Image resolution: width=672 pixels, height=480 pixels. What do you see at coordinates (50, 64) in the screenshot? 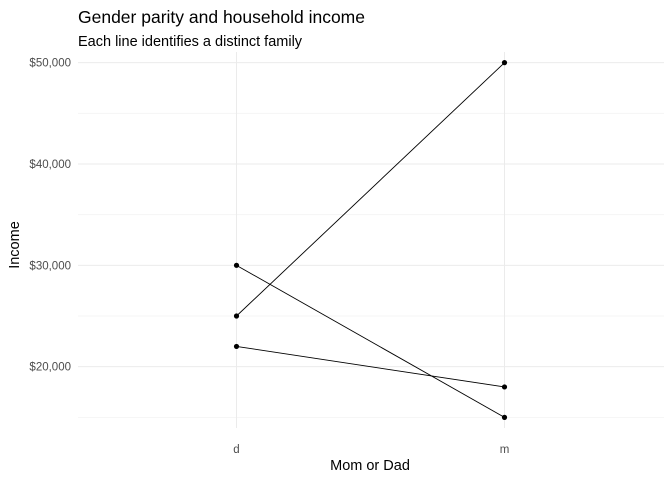
I see `y-tick-label: $50,000` at bounding box center [50, 64].